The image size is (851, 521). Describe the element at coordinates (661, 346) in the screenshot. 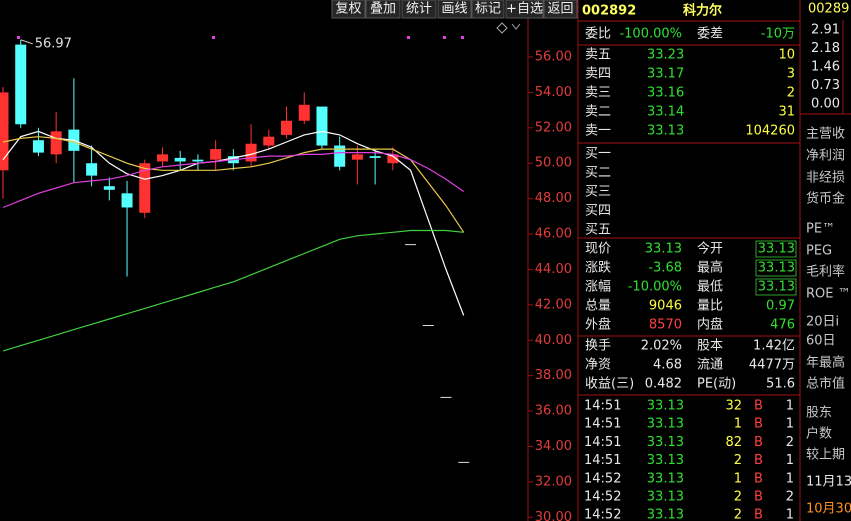

I see `value: 2.02%` at that location.